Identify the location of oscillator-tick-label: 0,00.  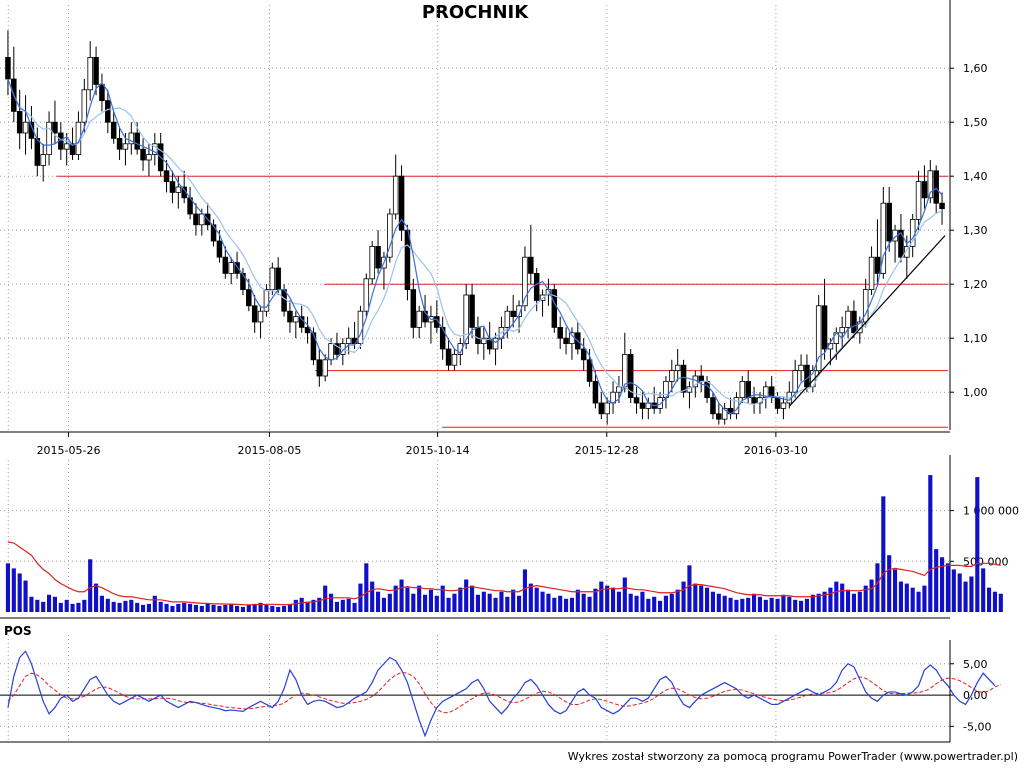
(975, 695).